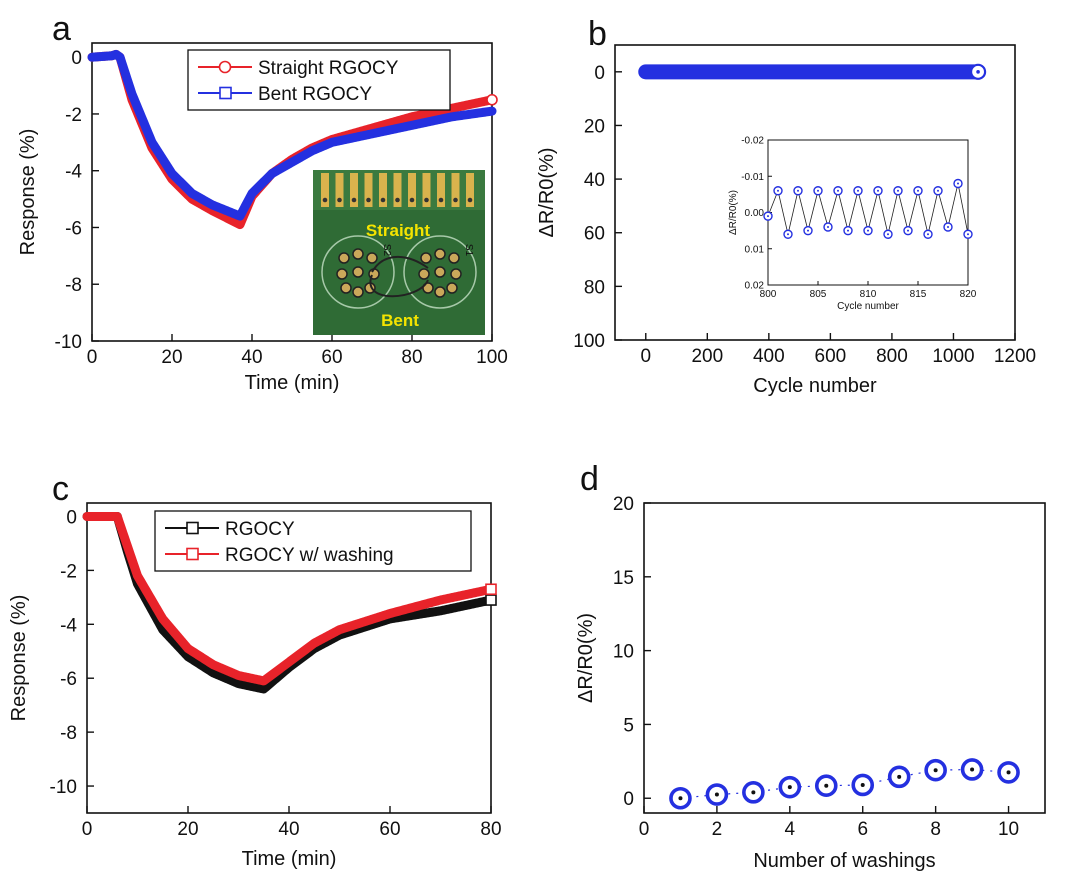 This screenshot has height=875, width=1067. Describe the element at coordinates (60, 489) in the screenshot. I see `panel-label-c: c` at that location.